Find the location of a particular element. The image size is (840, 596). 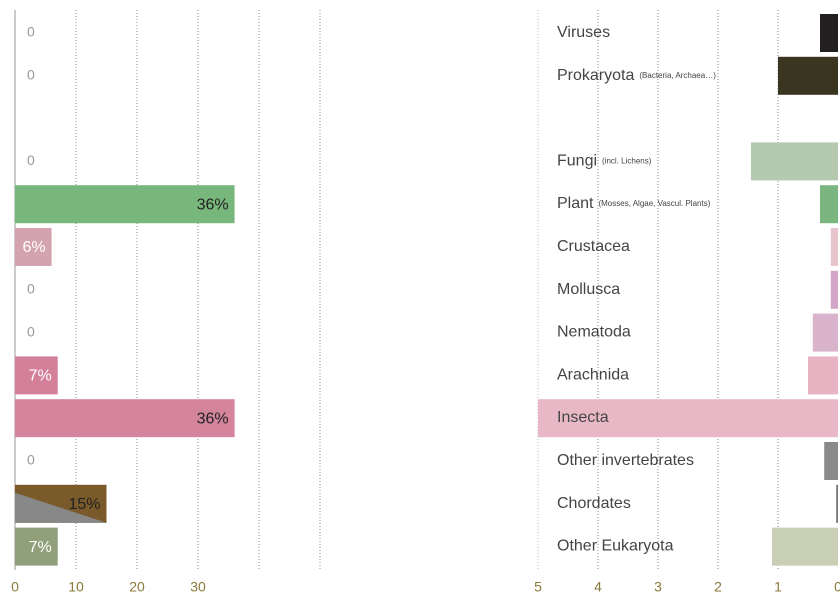

category-label: Prokaryota (Bacteria, Archaea…) is located at coordinates (636, 75).